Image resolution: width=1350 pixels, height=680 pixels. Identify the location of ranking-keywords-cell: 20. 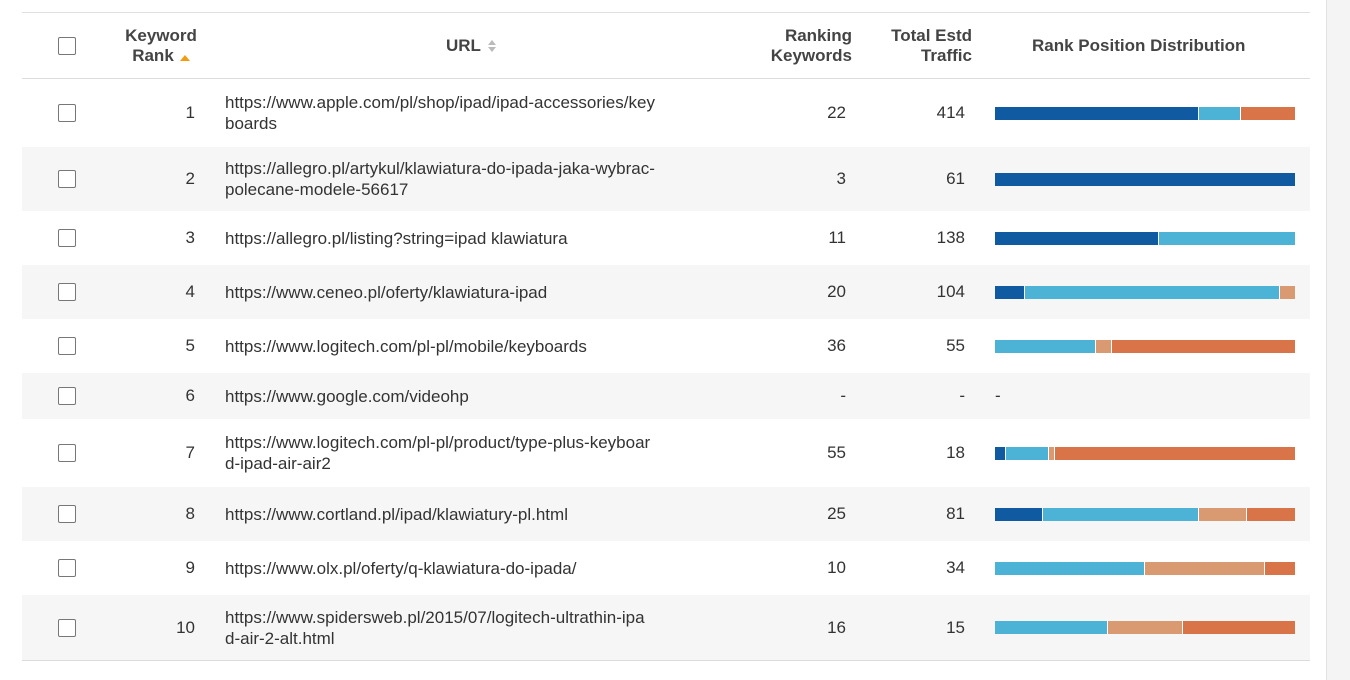
(814, 292).